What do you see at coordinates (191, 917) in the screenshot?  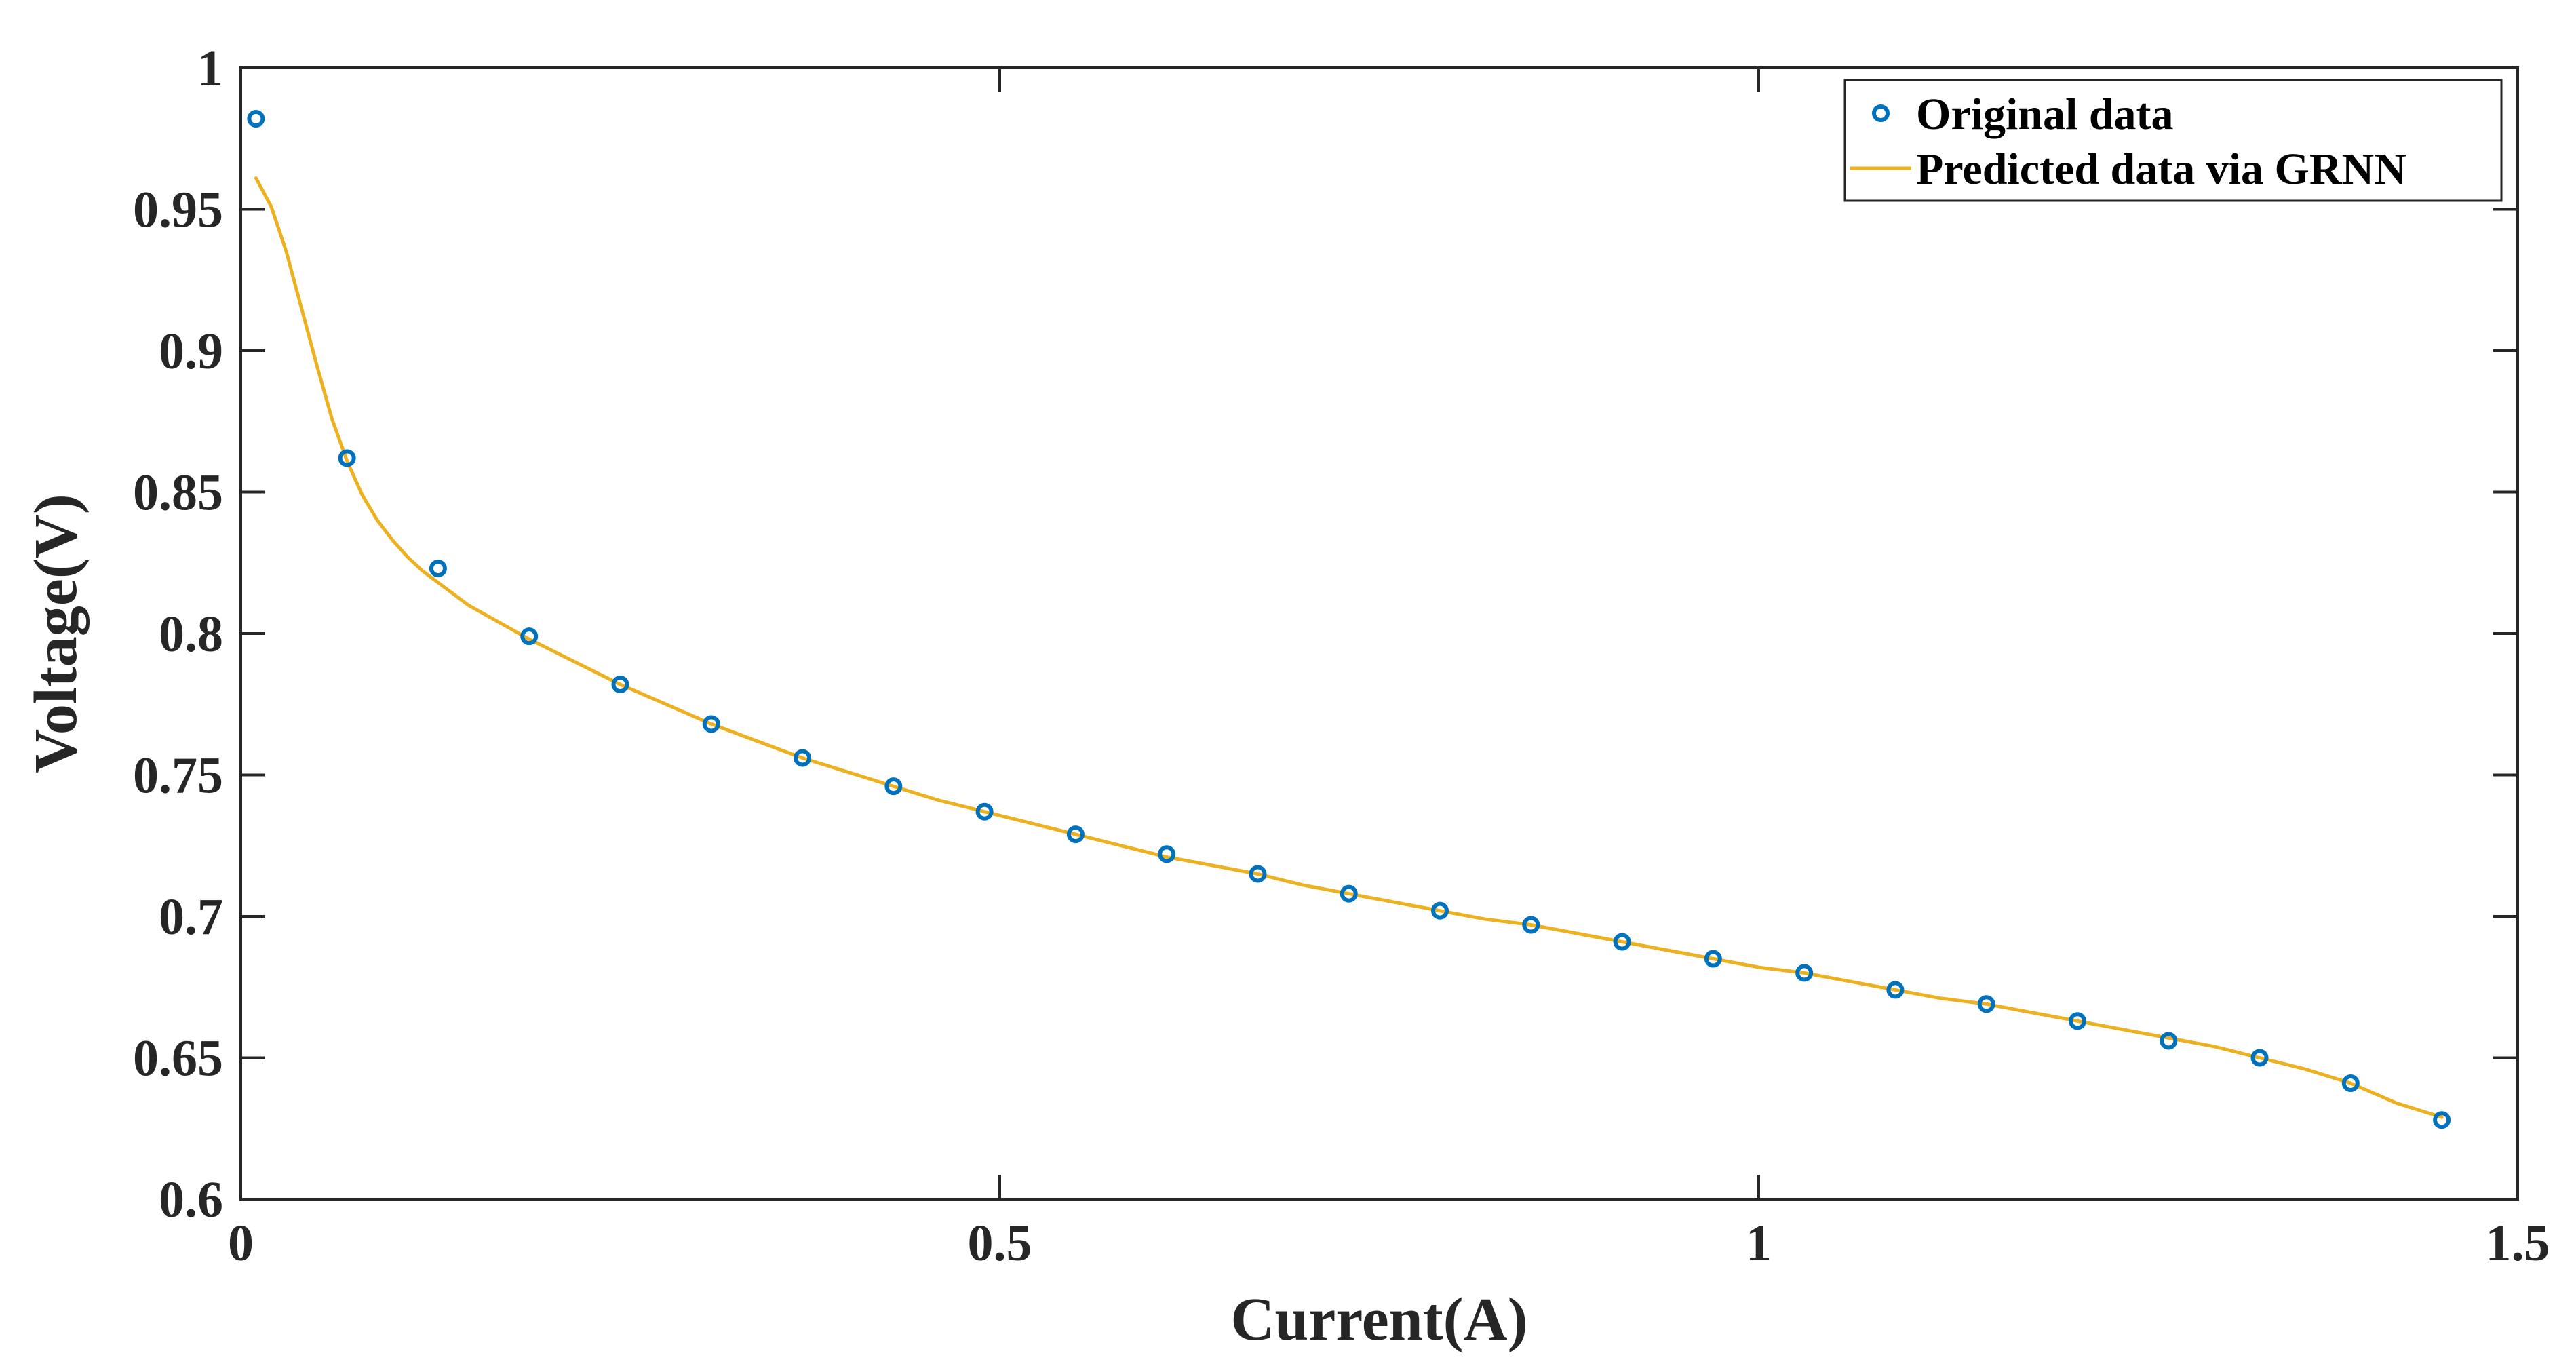 I see `y-tick-label: 0.7` at bounding box center [191, 917].